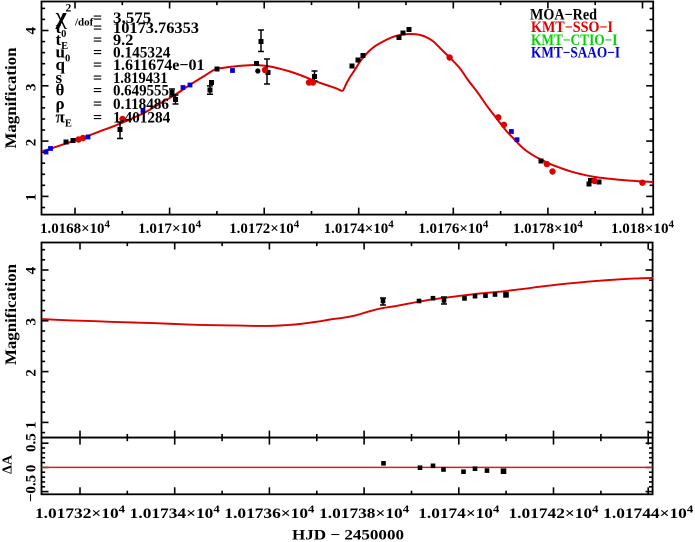  I want to click on svg-text: ρ, so click(60, 103).